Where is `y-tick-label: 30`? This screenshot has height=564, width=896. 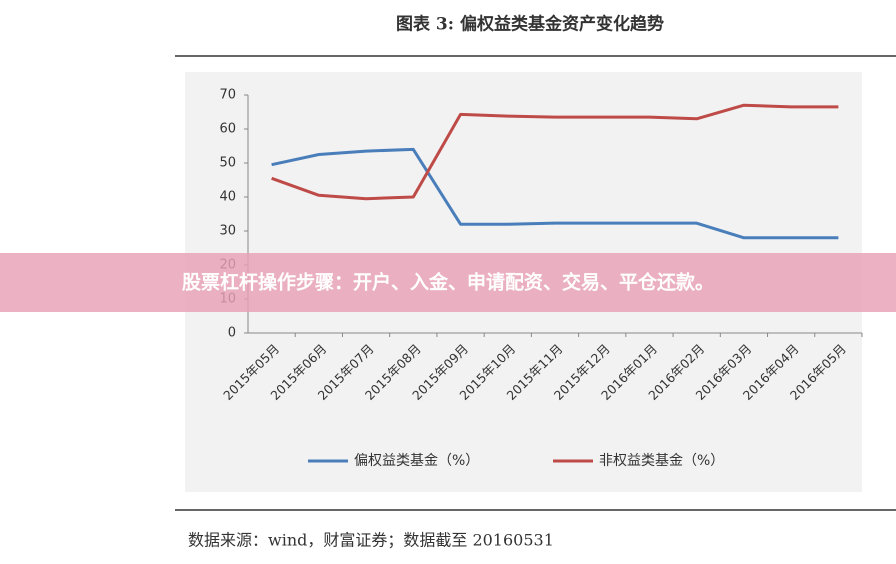 y-tick-label: 30 is located at coordinates (227, 231).